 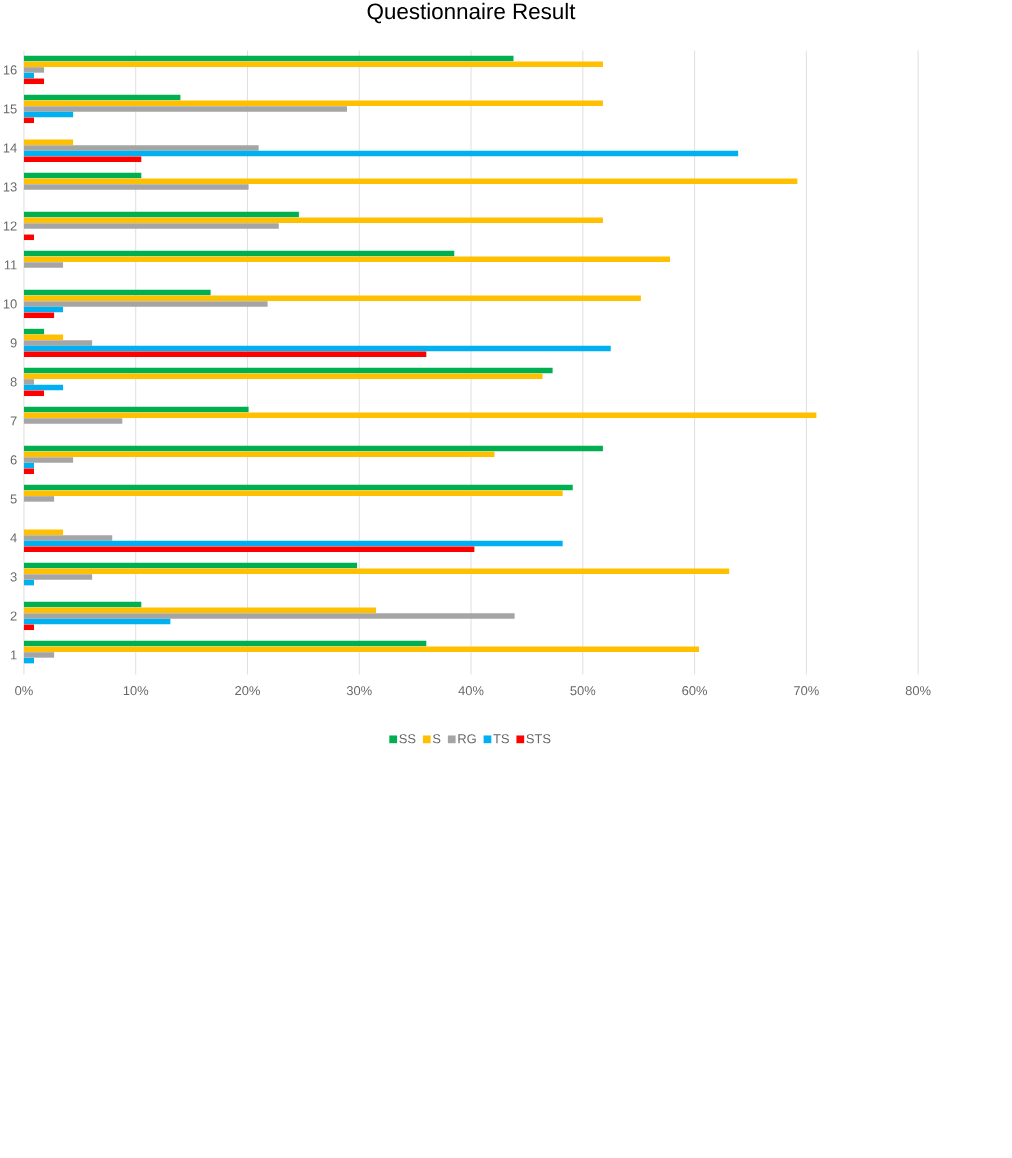 What do you see at coordinates (694, 691) in the screenshot?
I see `x-tick-label: 60%` at bounding box center [694, 691].